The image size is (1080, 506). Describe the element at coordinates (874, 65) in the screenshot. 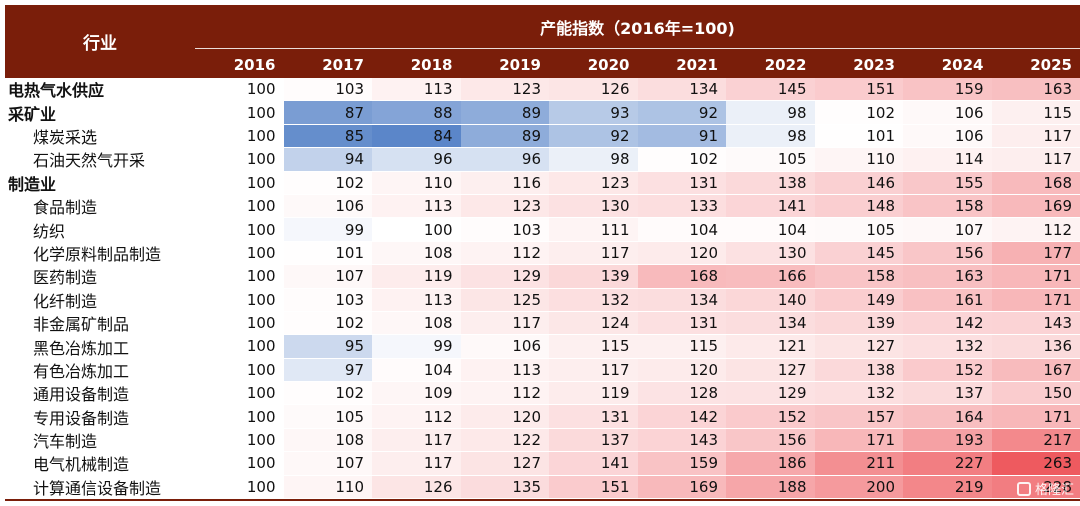

I see `year-header-2023: 2023` at that location.